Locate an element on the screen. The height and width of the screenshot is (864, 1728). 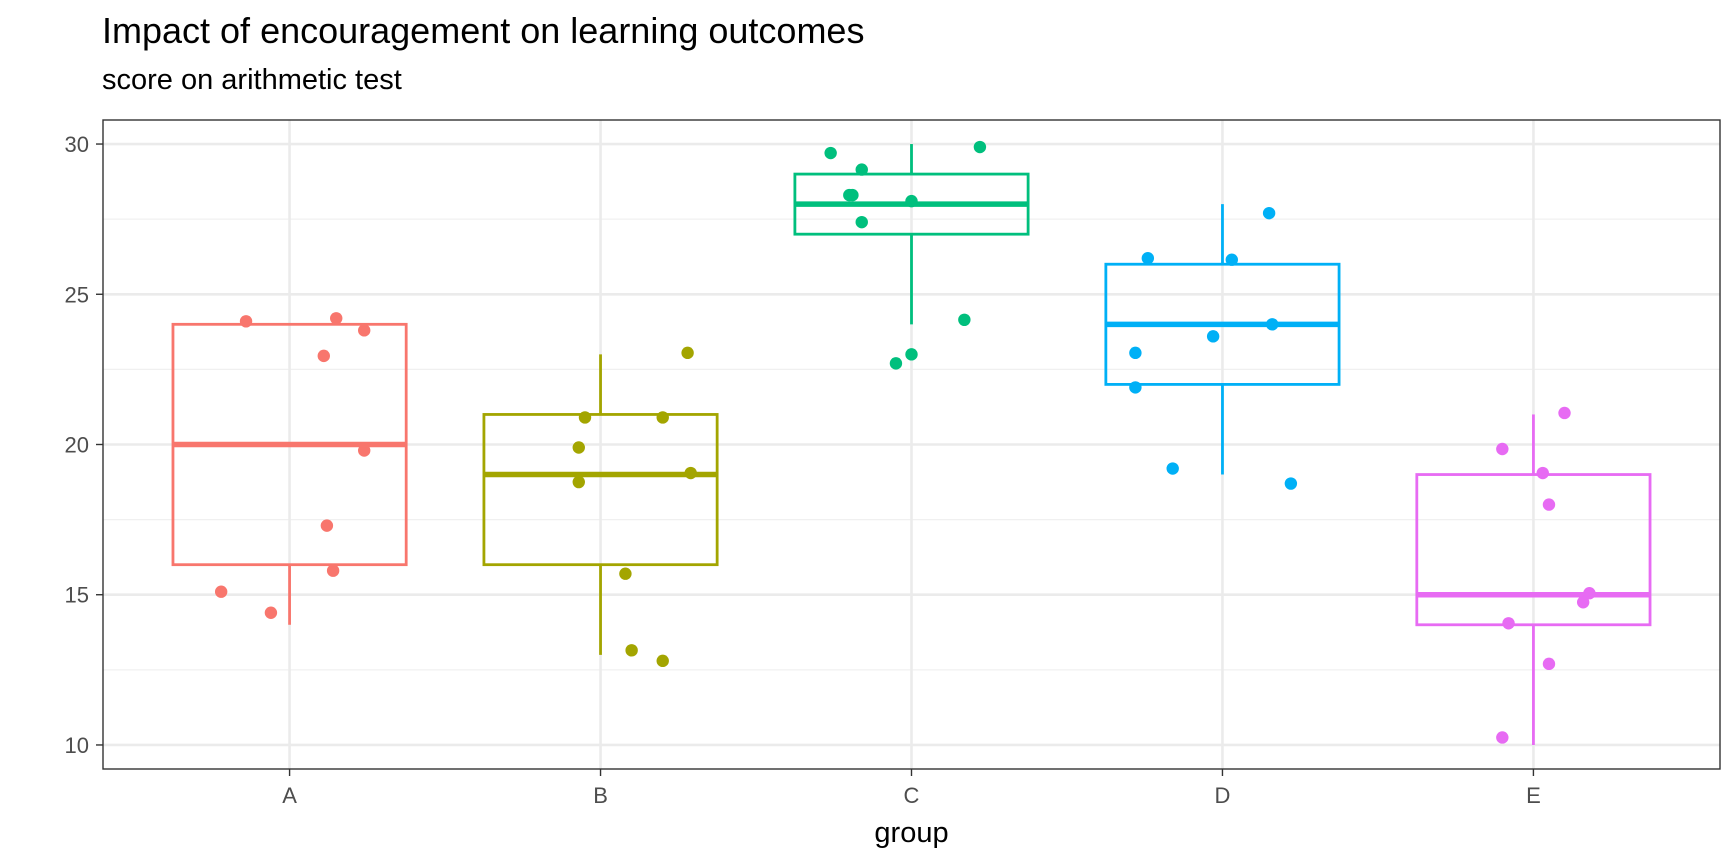
chart-subtitle: score on arithmetic test is located at coordinates (252, 80).